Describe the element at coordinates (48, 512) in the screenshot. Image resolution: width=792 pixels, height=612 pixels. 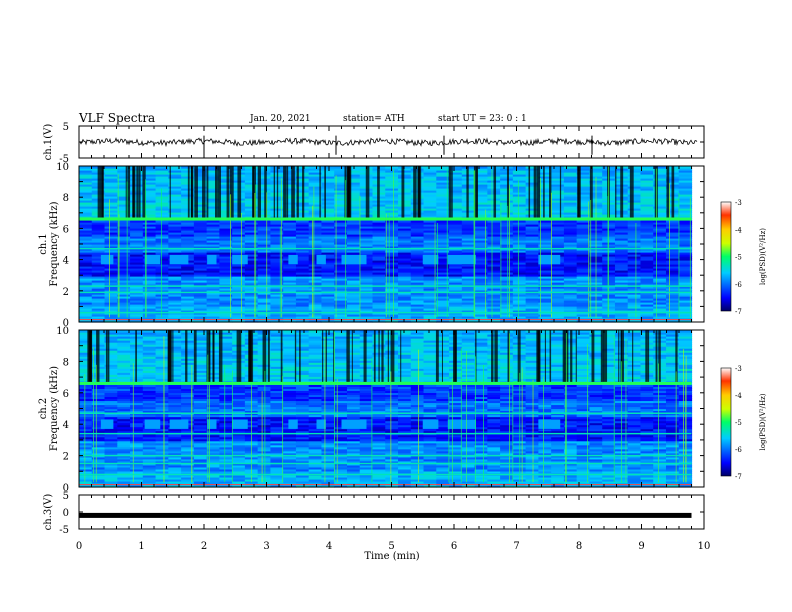
I see `y-axis-label: ch.3(V)` at that location.